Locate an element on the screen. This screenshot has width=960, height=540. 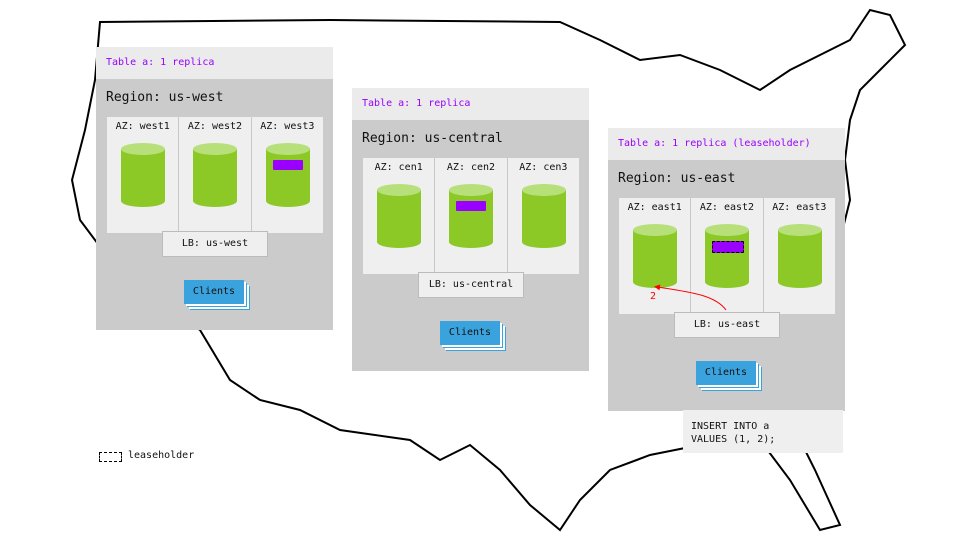
az-group: AZ: cen1 AZ: cen2 AZ: cen3 is located at coordinates (471, 216).